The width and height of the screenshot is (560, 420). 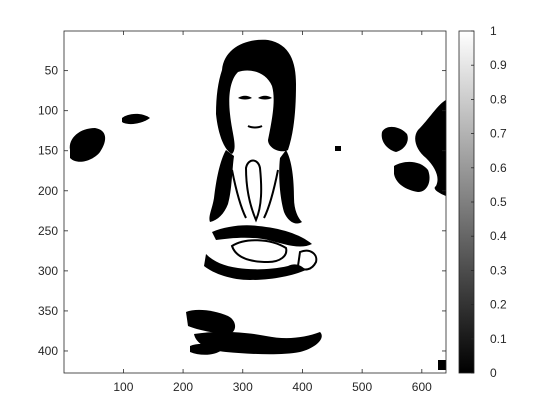 I want to click on image-leg-shadow, so click(x=258, y=343).